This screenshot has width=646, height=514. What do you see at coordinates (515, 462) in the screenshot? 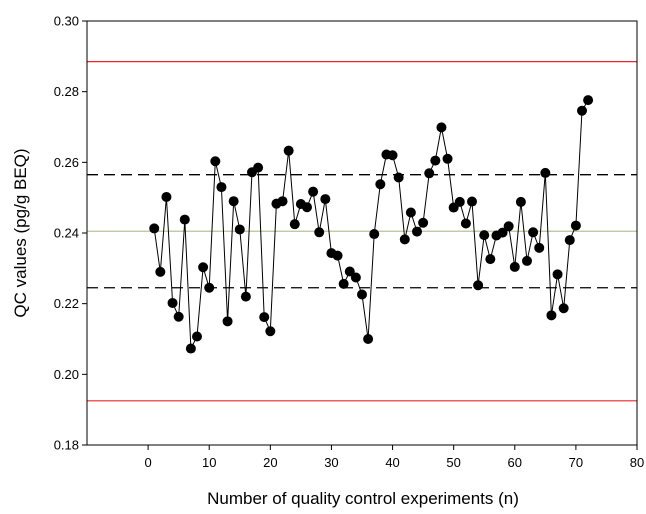
I see `x-tick-label: 60` at bounding box center [515, 462].